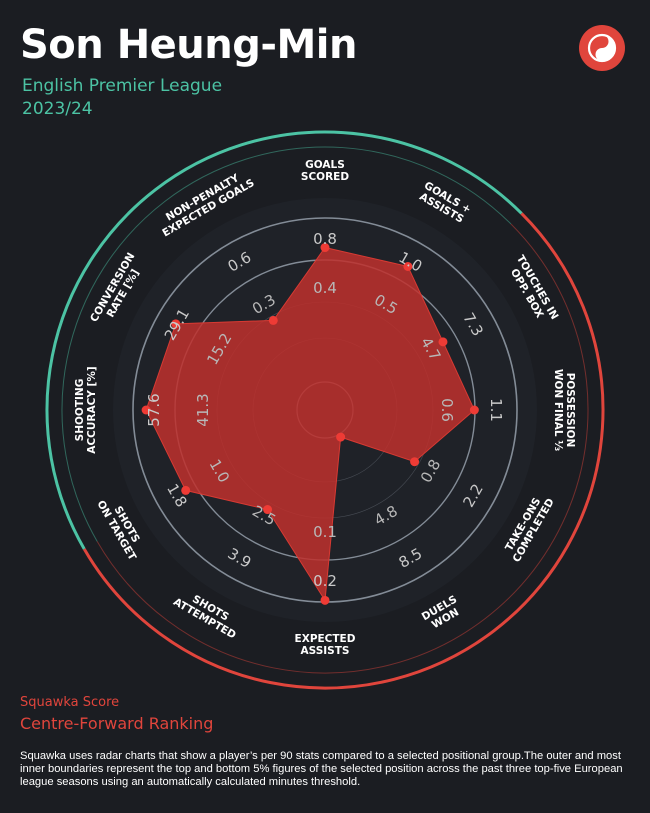 The height and width of the screenshot is (813, 650). What do you see at coordinates (325, 288) in the screenshot?
I see `inner-ring-label-0: 0.4` at bounding box center [325, 288].